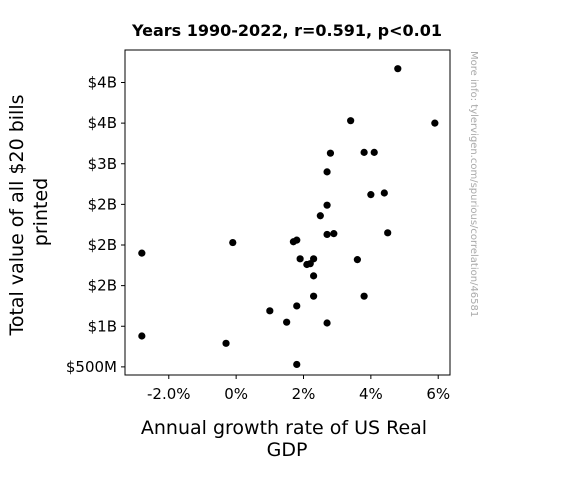 The width and height of the screenshot is (575, 500). I want to click on y-axis-label-line-2: printed, so click(41, 212).